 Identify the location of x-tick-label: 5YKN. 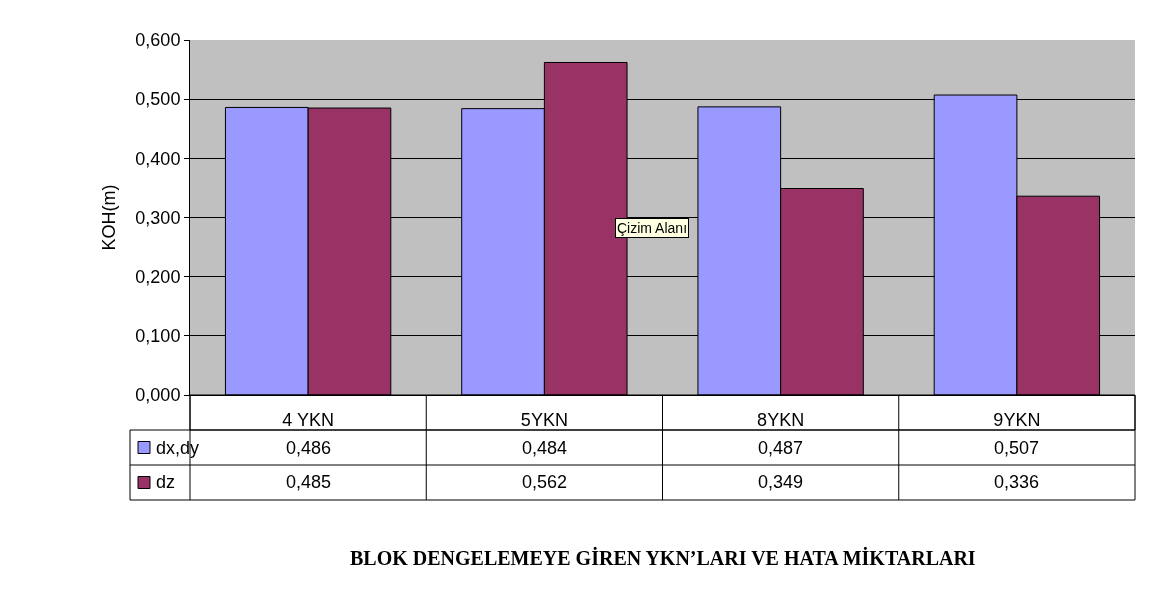
(544, 419).